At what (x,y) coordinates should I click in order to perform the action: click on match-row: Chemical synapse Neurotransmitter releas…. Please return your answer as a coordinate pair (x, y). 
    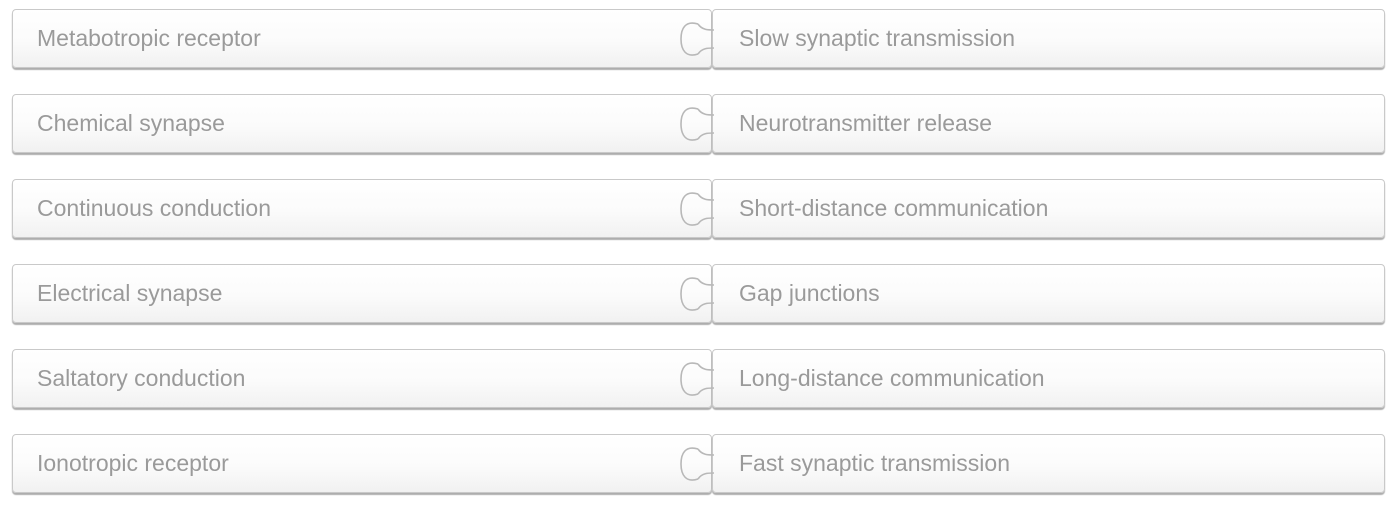
    Looking at the image, I should click on (698, 124).